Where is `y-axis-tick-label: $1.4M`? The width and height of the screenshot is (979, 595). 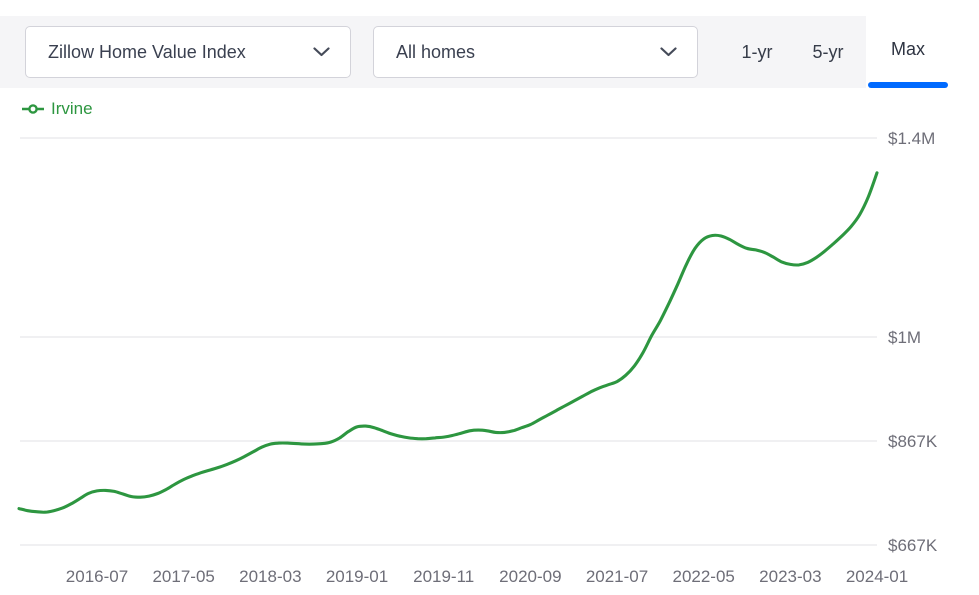
y-axis-tick-label: $1.4M is located at coordinates (911, 138).